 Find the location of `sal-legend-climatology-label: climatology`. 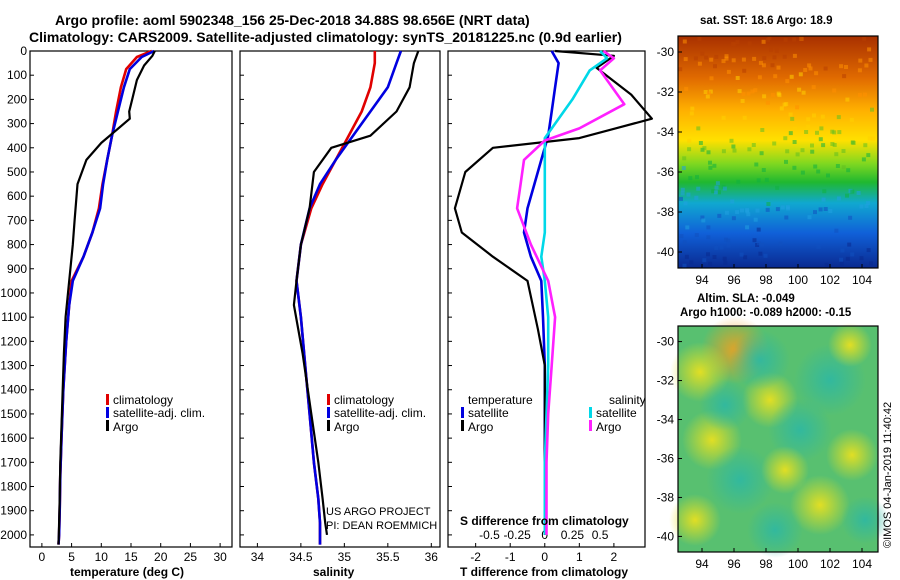

sal-legend-climatology-label: climatology is located at coordinates (364, 400).